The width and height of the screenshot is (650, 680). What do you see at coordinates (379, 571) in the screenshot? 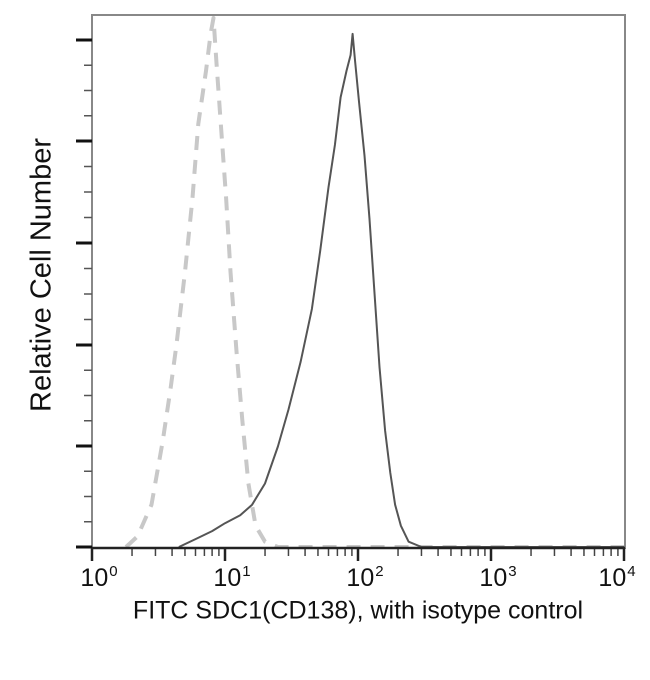
I see `tick-exponent: 2` at bounding box center [379, 571].